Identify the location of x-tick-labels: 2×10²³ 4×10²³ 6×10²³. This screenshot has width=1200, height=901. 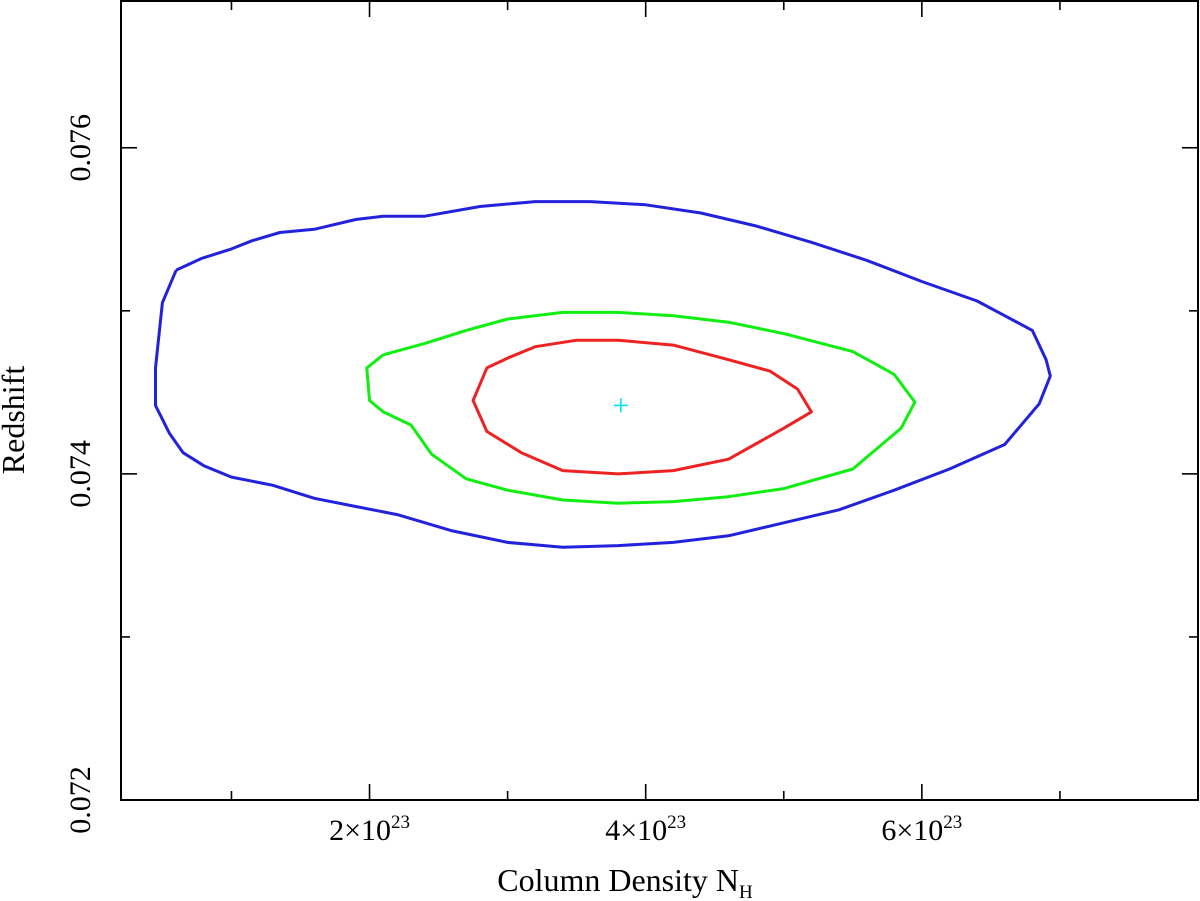
(645, 829).